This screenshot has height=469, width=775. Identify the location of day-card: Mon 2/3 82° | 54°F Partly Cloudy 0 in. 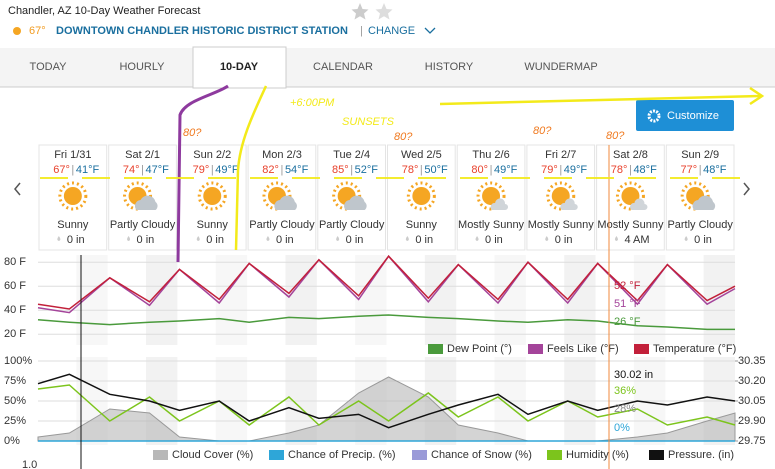
(282, 197).